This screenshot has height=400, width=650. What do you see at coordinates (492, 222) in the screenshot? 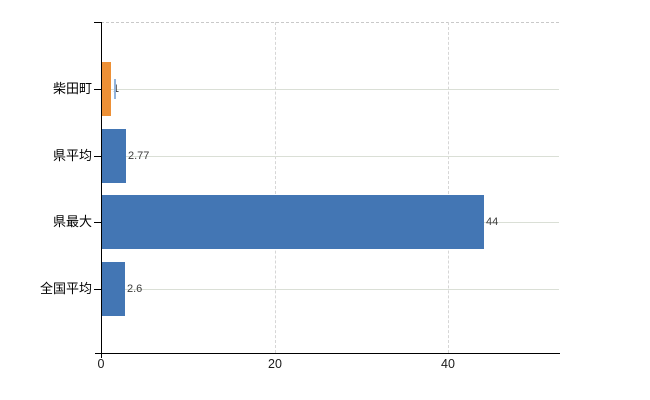
I see `value-label: 44` at bounding box center [492, 222].